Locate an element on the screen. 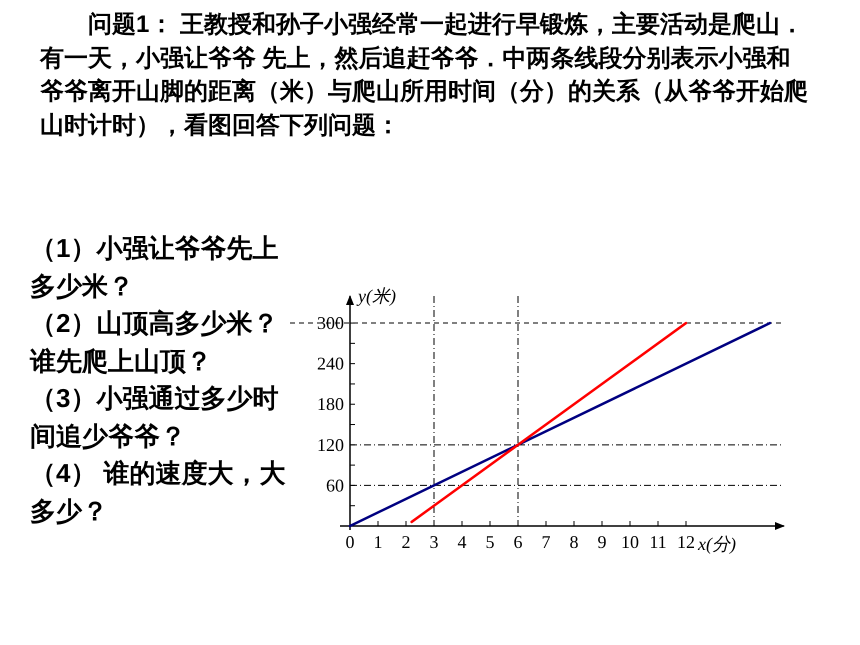  y-axis-title: y(米) is located at coordinates (376, 296).